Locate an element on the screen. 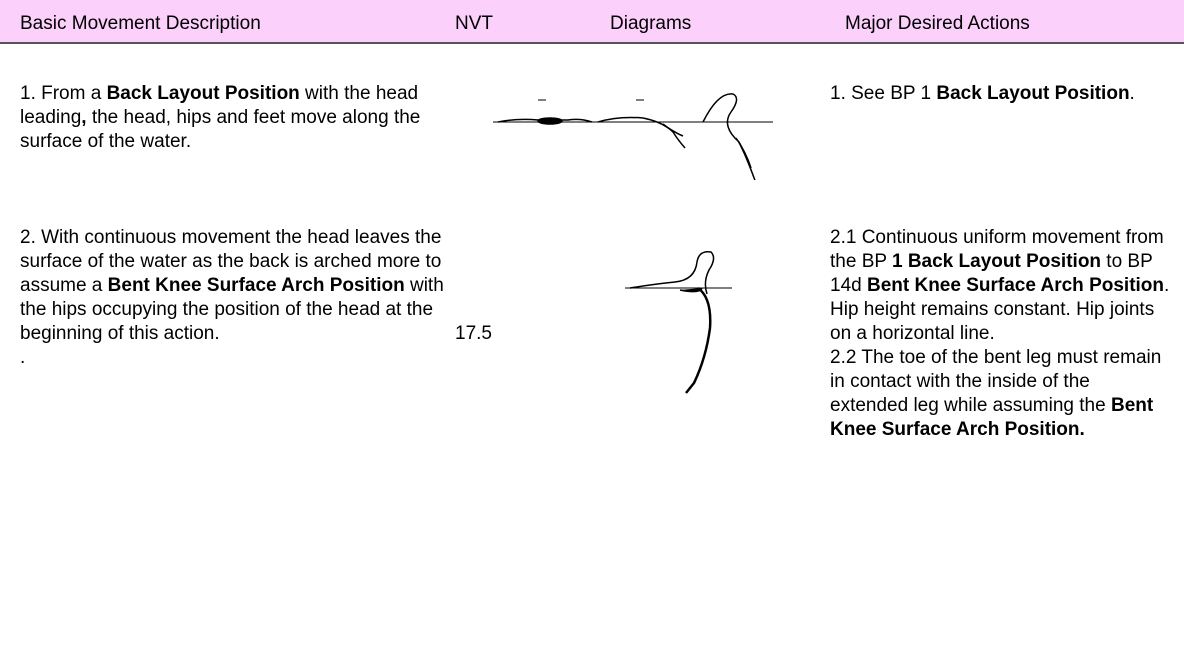 This screenshot has height=669, width=1184. column-header: Diagrams is located at coordinates (651, 23).